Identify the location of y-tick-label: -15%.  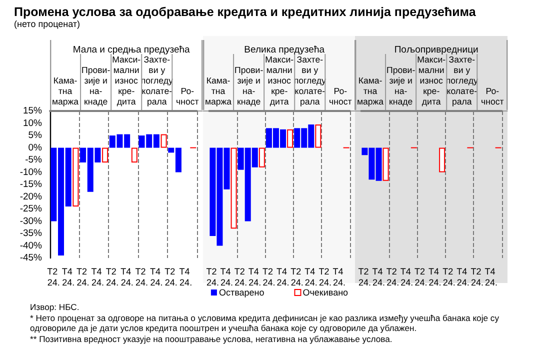
(31, 184).